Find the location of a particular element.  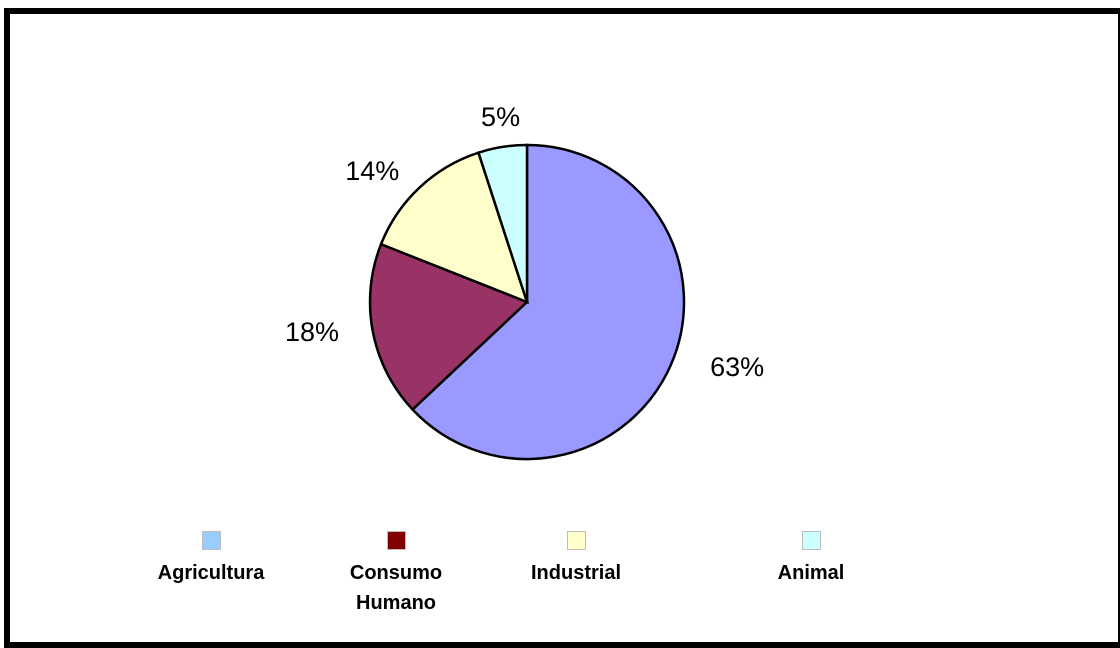

pie-slice-consumo-humano is located at coordinates (449, 327).